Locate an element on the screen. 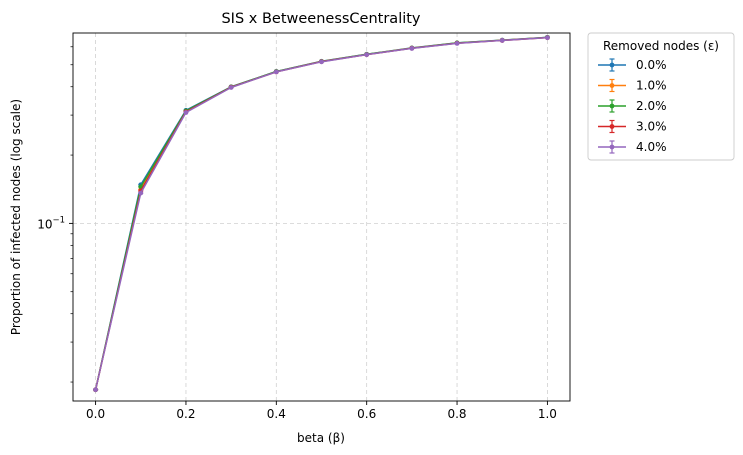 This screenshot has width=743, height=455. legend-entries: 0.0% 1.0% 2.0% 3.0% 4.0% is located at coordinates (632, 106).